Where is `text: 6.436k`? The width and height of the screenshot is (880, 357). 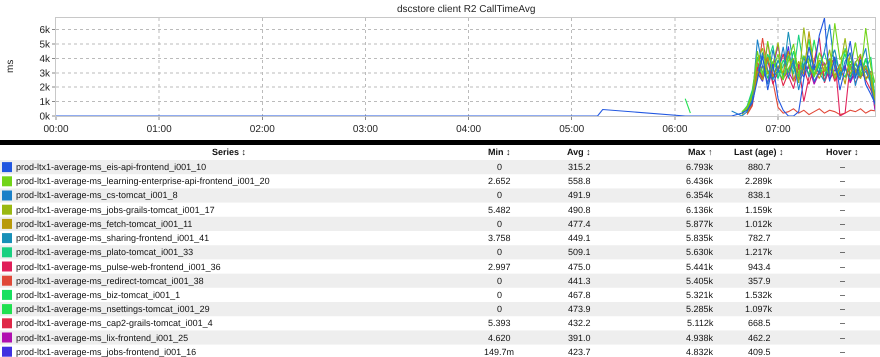 text: 6.436k is located at coordinates (700, 181).